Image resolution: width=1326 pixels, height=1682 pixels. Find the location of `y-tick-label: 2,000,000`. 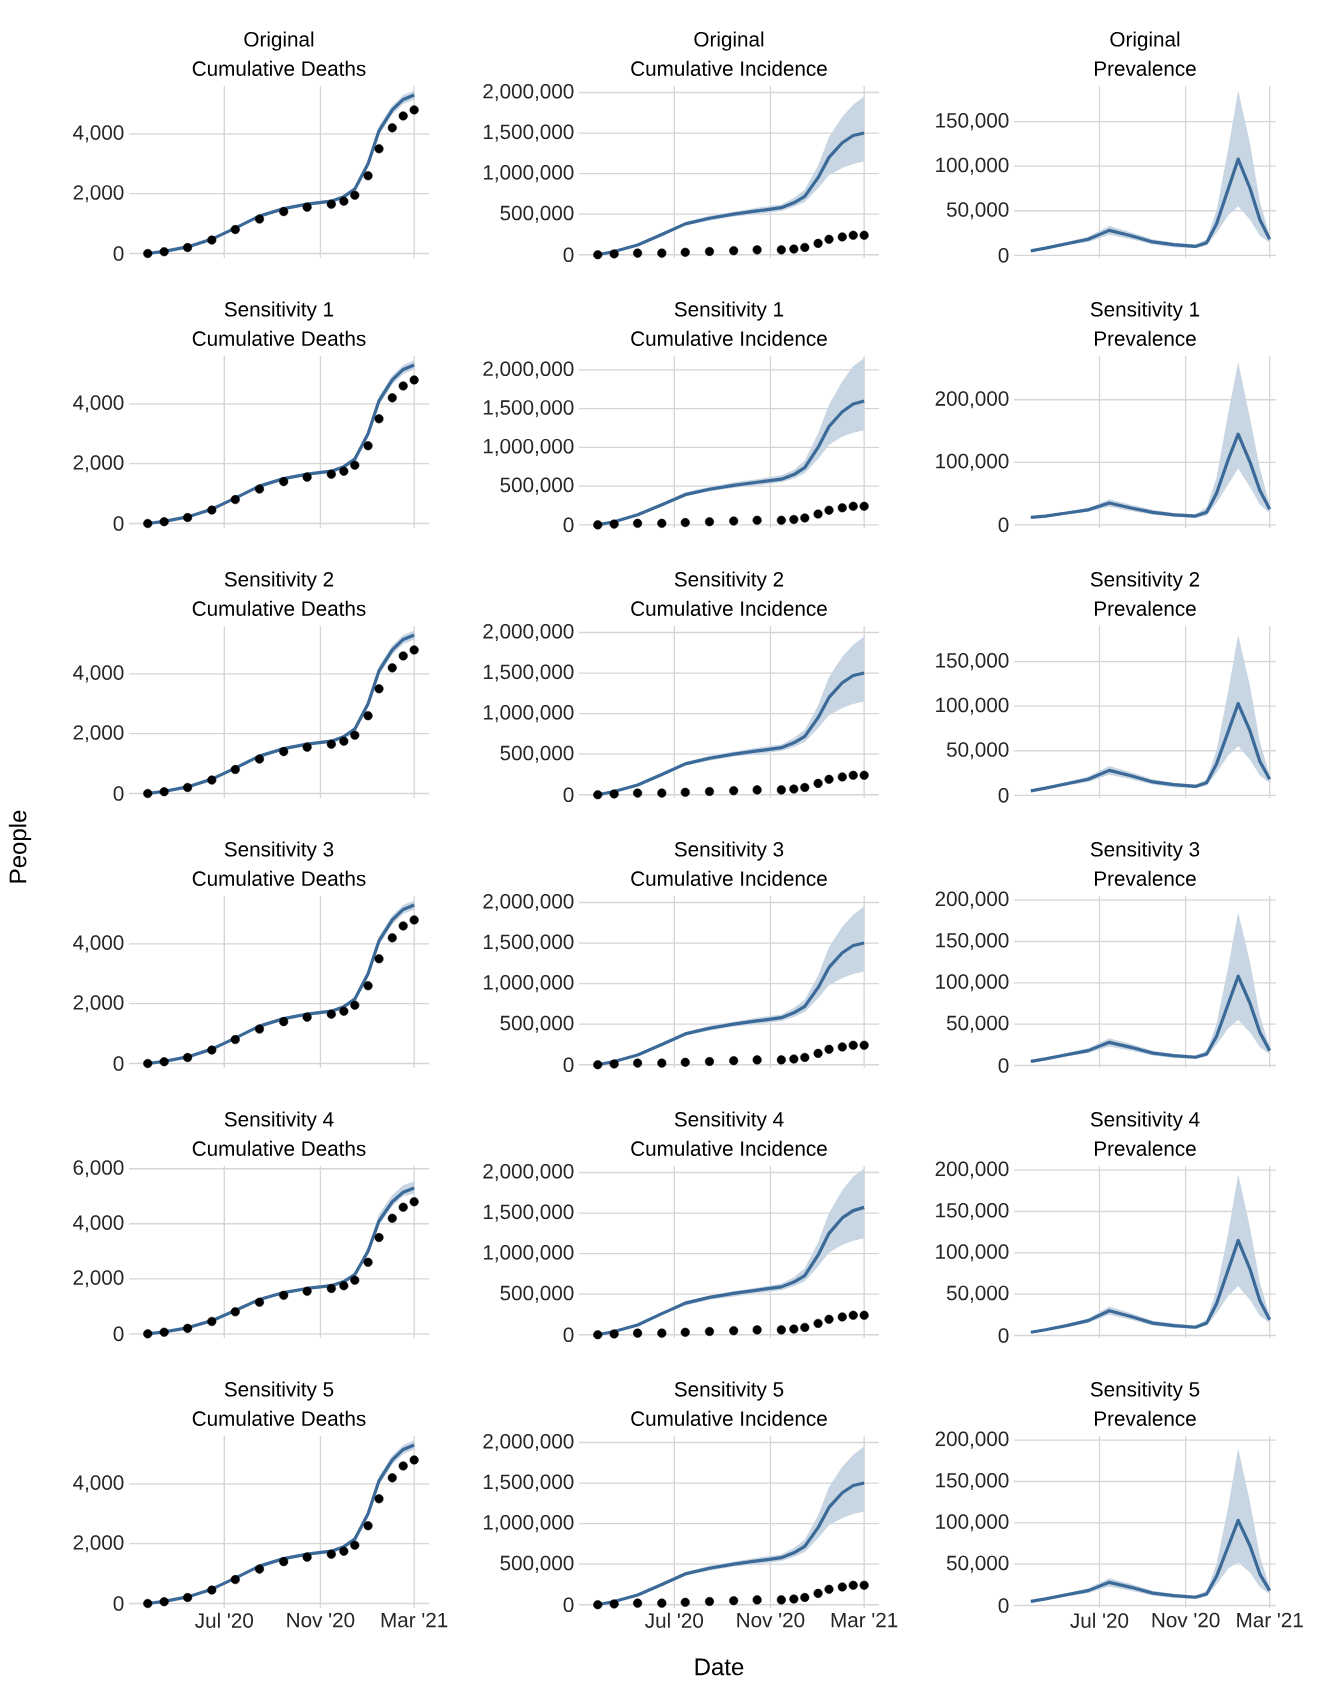

y-tick-label: 2,000,000 is located at coordinates (528, 1172).